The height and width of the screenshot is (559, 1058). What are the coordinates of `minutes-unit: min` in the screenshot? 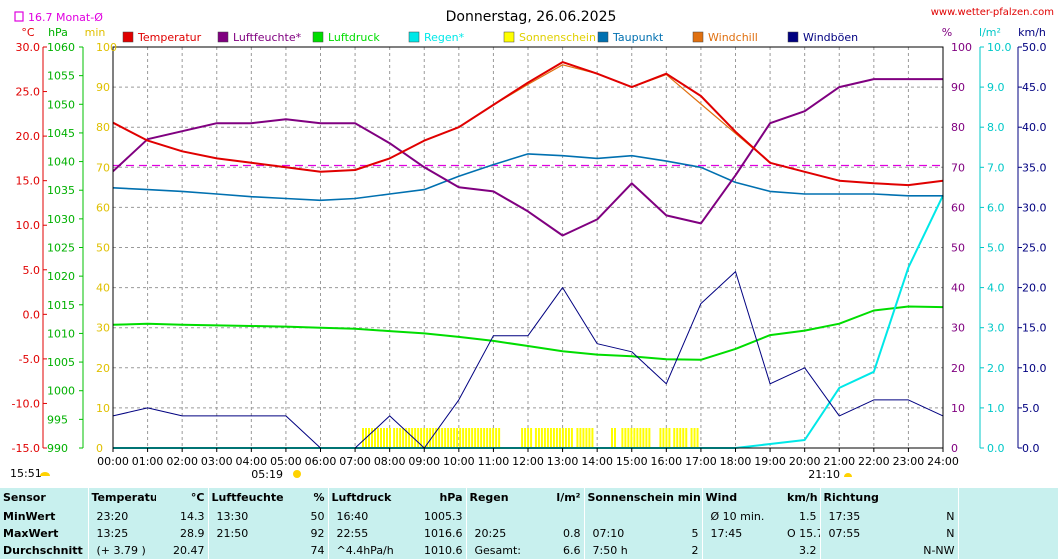 It's located at (95, 32).